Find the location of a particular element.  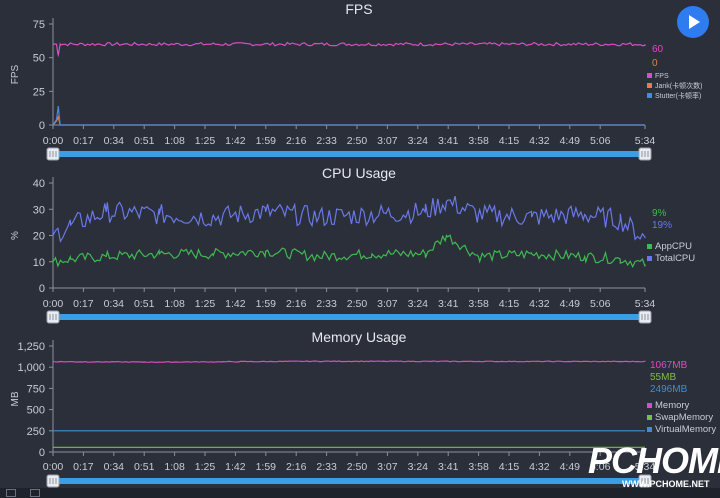

chart0-legend-label: Stutter(卡顿率) is located at coordinates (678, 95).